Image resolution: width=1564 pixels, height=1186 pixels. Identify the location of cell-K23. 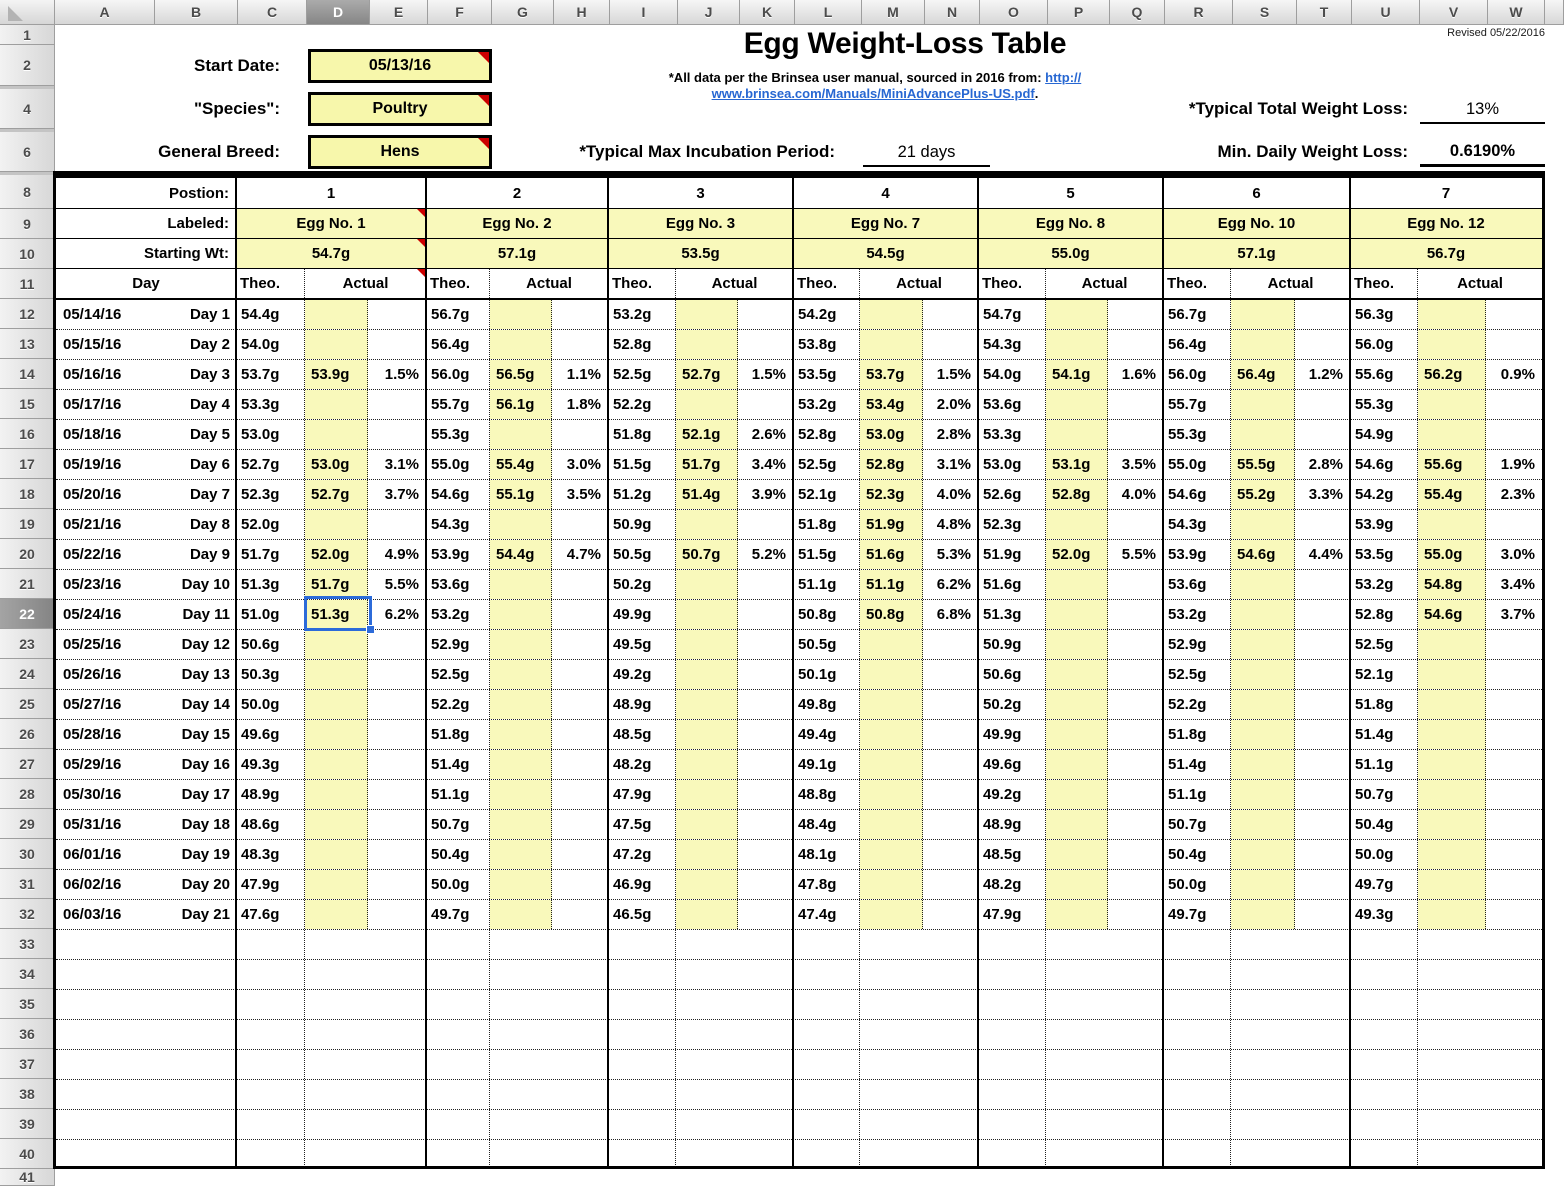
(765, 644).